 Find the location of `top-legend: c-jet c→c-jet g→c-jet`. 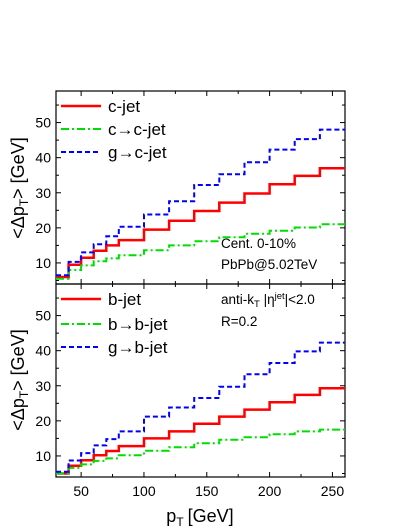

top-legend: c-jet c→c-jet g→c-jet is located at coordinates (114, 129).